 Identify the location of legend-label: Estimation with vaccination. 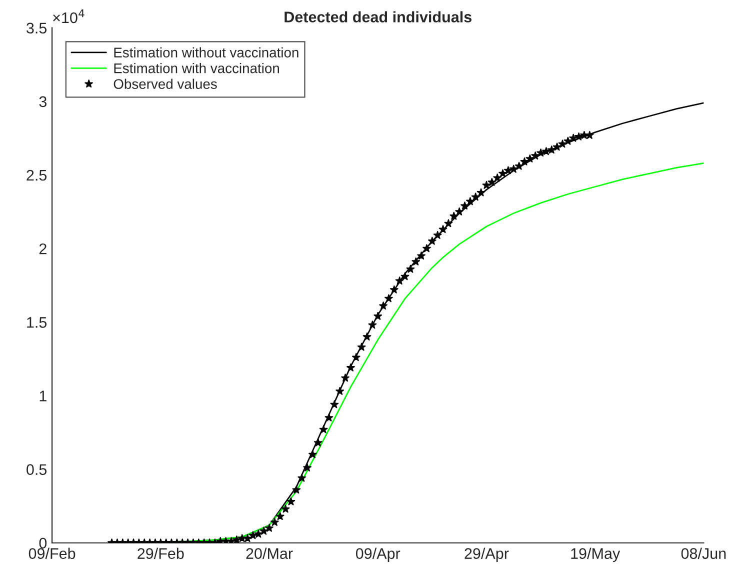
(196, 68).